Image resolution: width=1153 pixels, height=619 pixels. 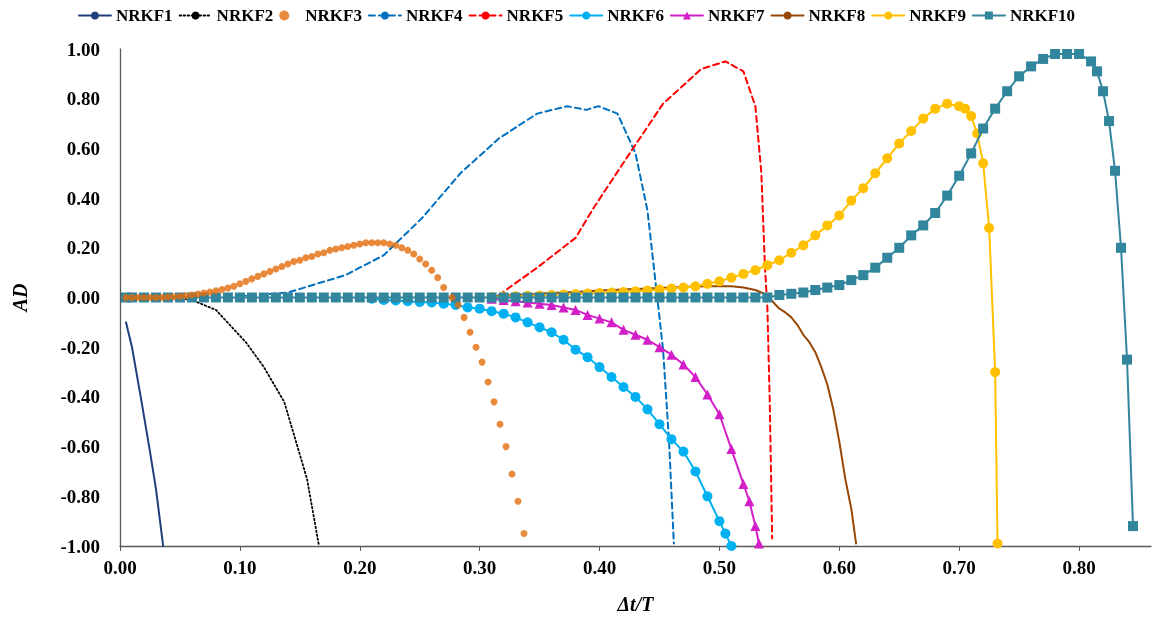 I want to click on x-axis-title: Δt/T, so click(x=635, y=604).